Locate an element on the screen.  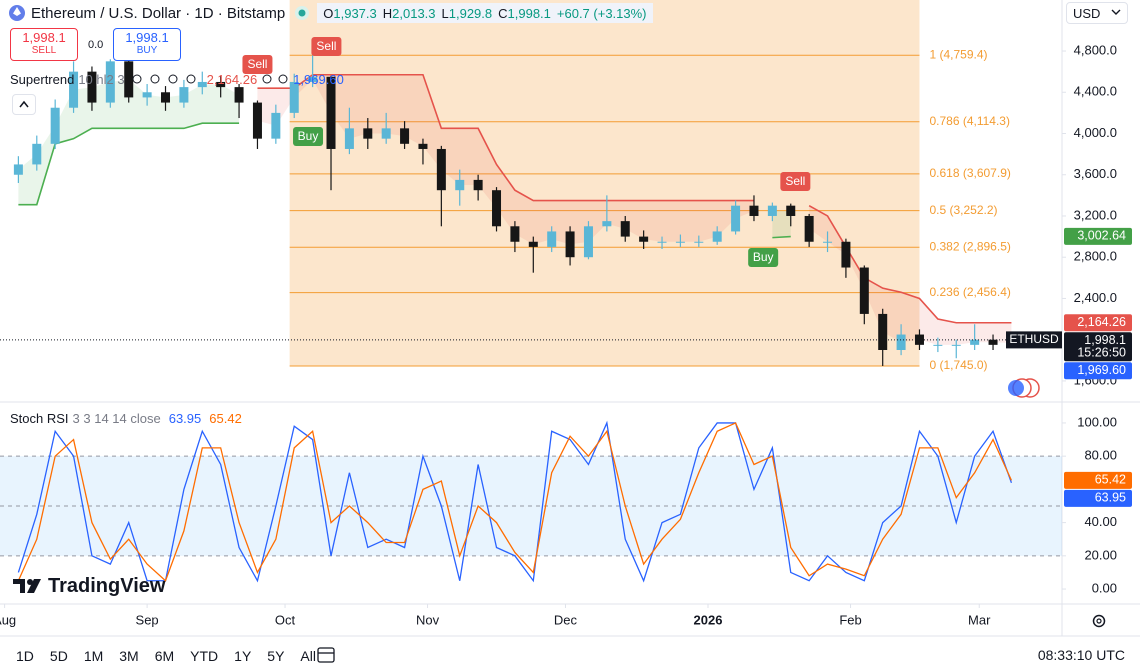
countdown-text: 15:26:50 is located at coordinates (1101, 353).